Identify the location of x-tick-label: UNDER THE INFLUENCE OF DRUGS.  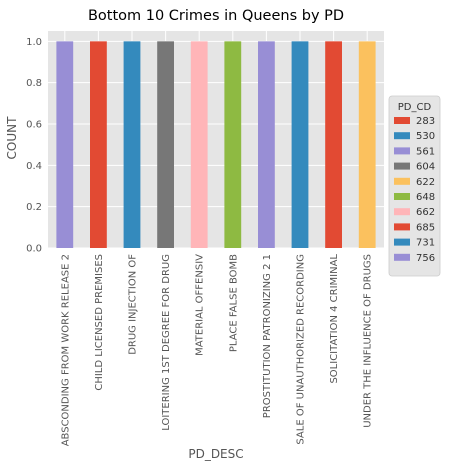
(368, 341).